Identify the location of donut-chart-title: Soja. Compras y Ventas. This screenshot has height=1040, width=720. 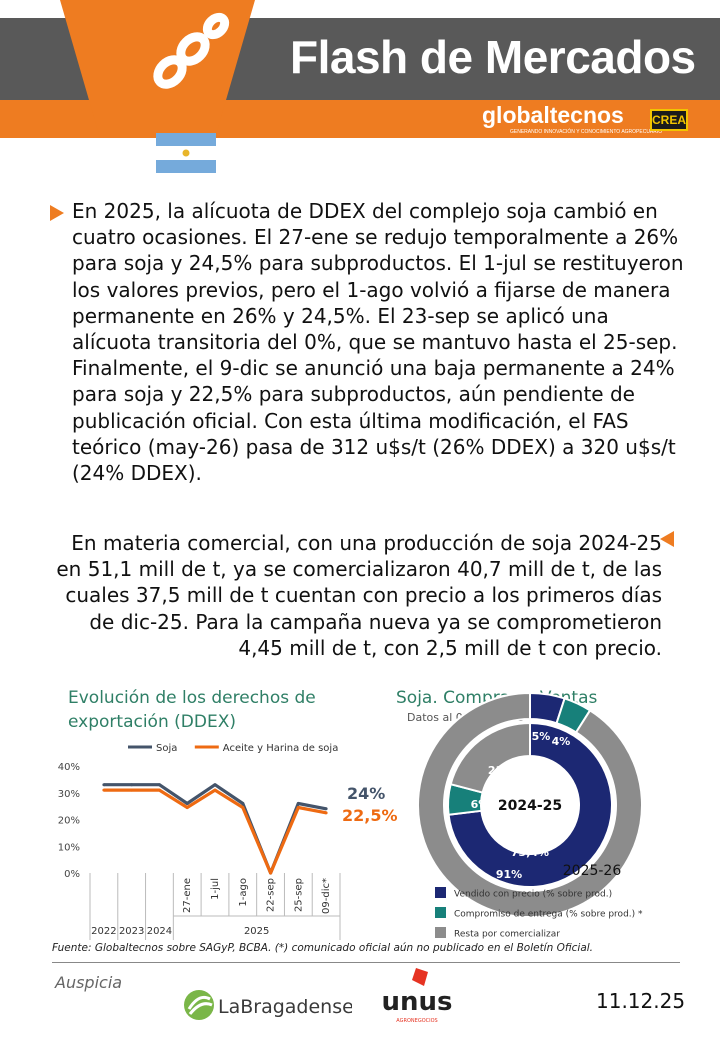
(497, 698).